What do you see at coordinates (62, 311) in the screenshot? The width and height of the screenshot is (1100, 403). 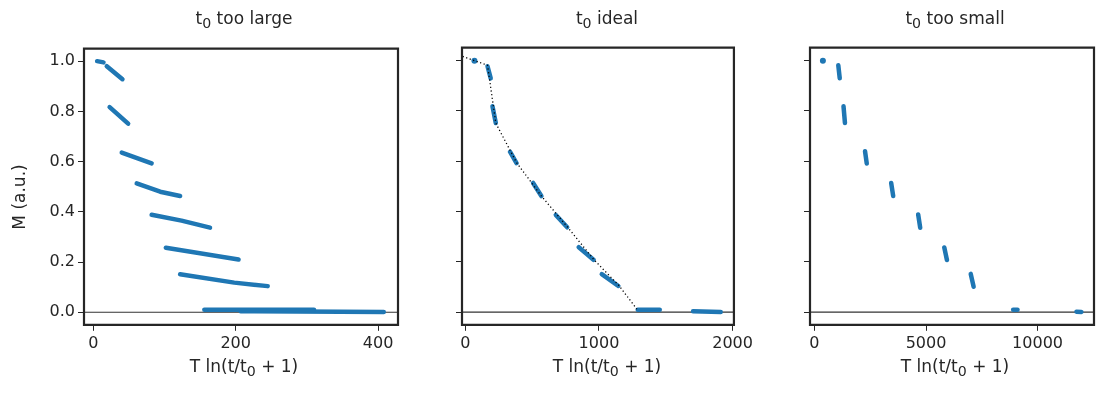 I see `y-tick-label: 0.0` at bounding box center [62, 311].